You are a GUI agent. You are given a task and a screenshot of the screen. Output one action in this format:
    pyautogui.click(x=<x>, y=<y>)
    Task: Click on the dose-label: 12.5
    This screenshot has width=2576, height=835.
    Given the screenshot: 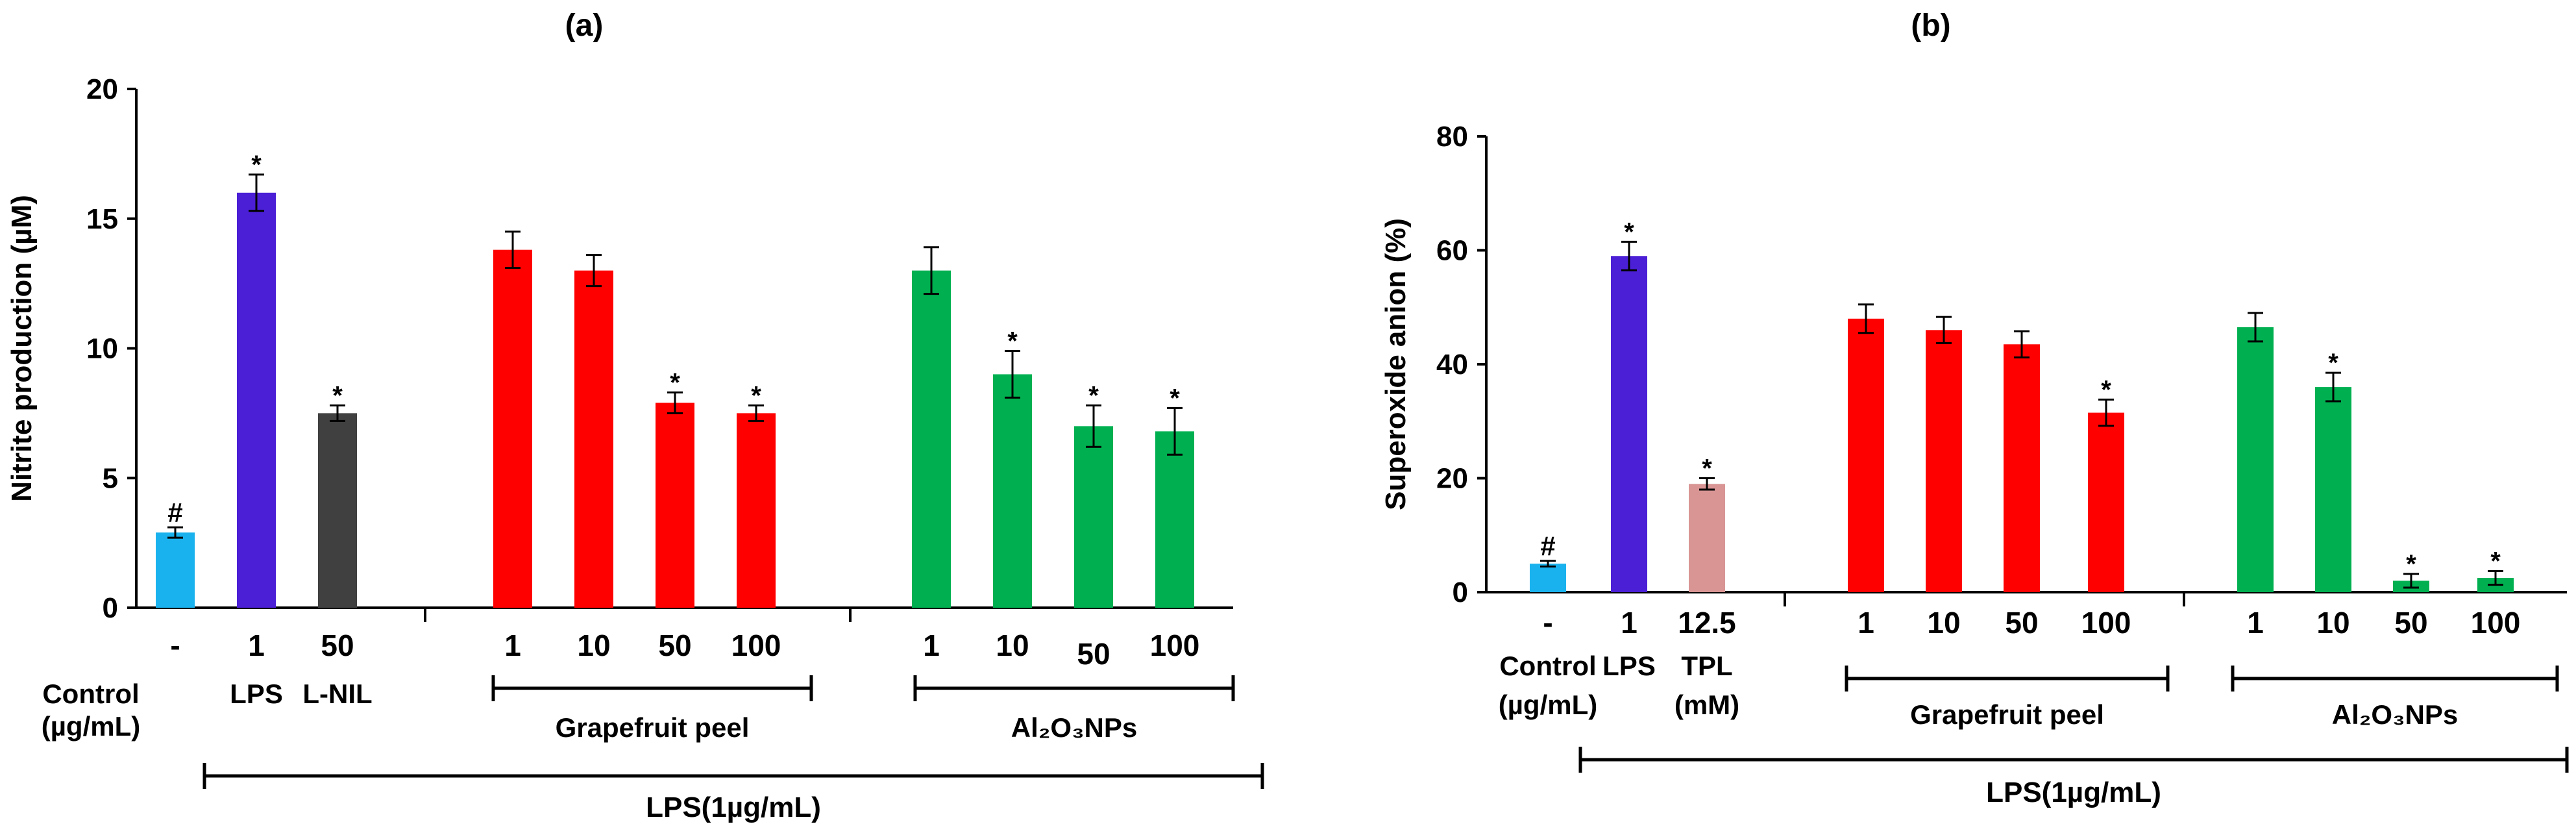 What is the action you would take?
    pyautogui.click(x=1707, y=623)
    